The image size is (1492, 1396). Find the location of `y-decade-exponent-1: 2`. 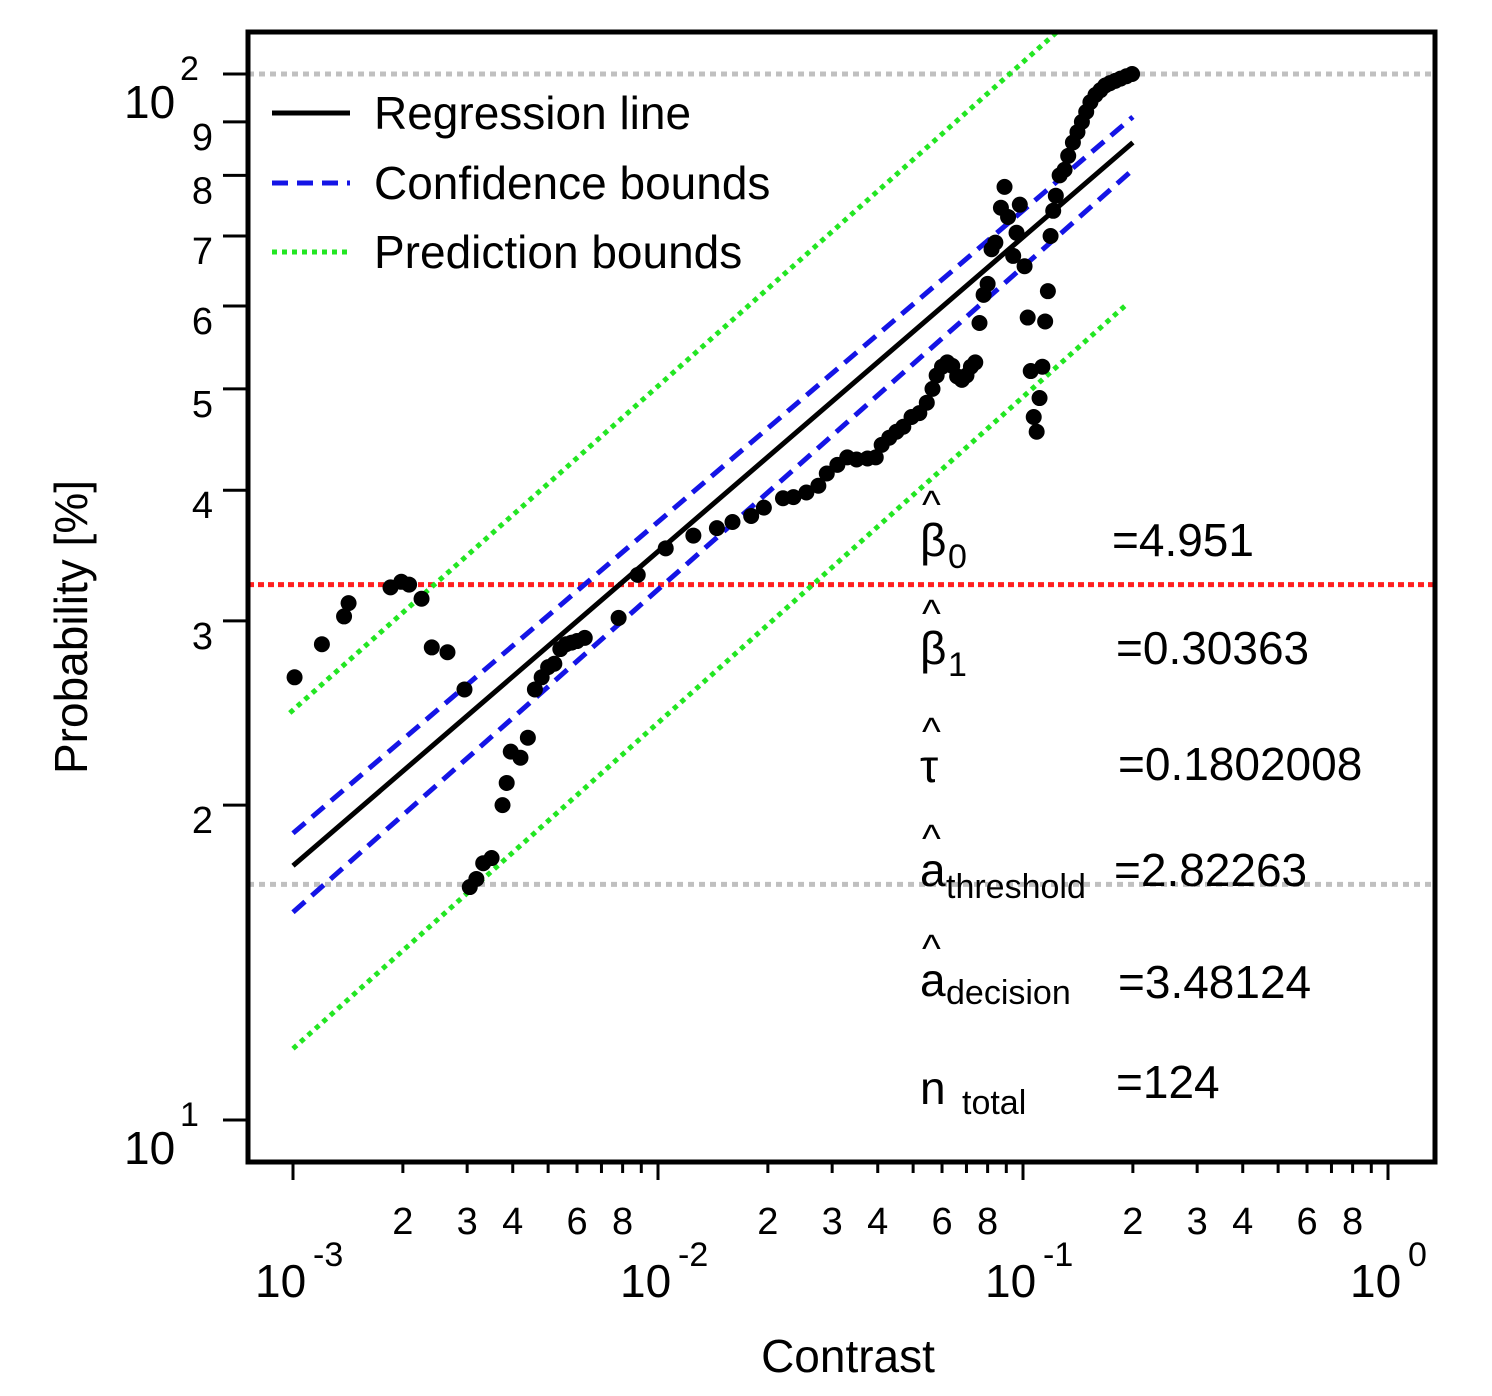

y-decade-exponent-1: 2 is located at coordinates (189, 69).